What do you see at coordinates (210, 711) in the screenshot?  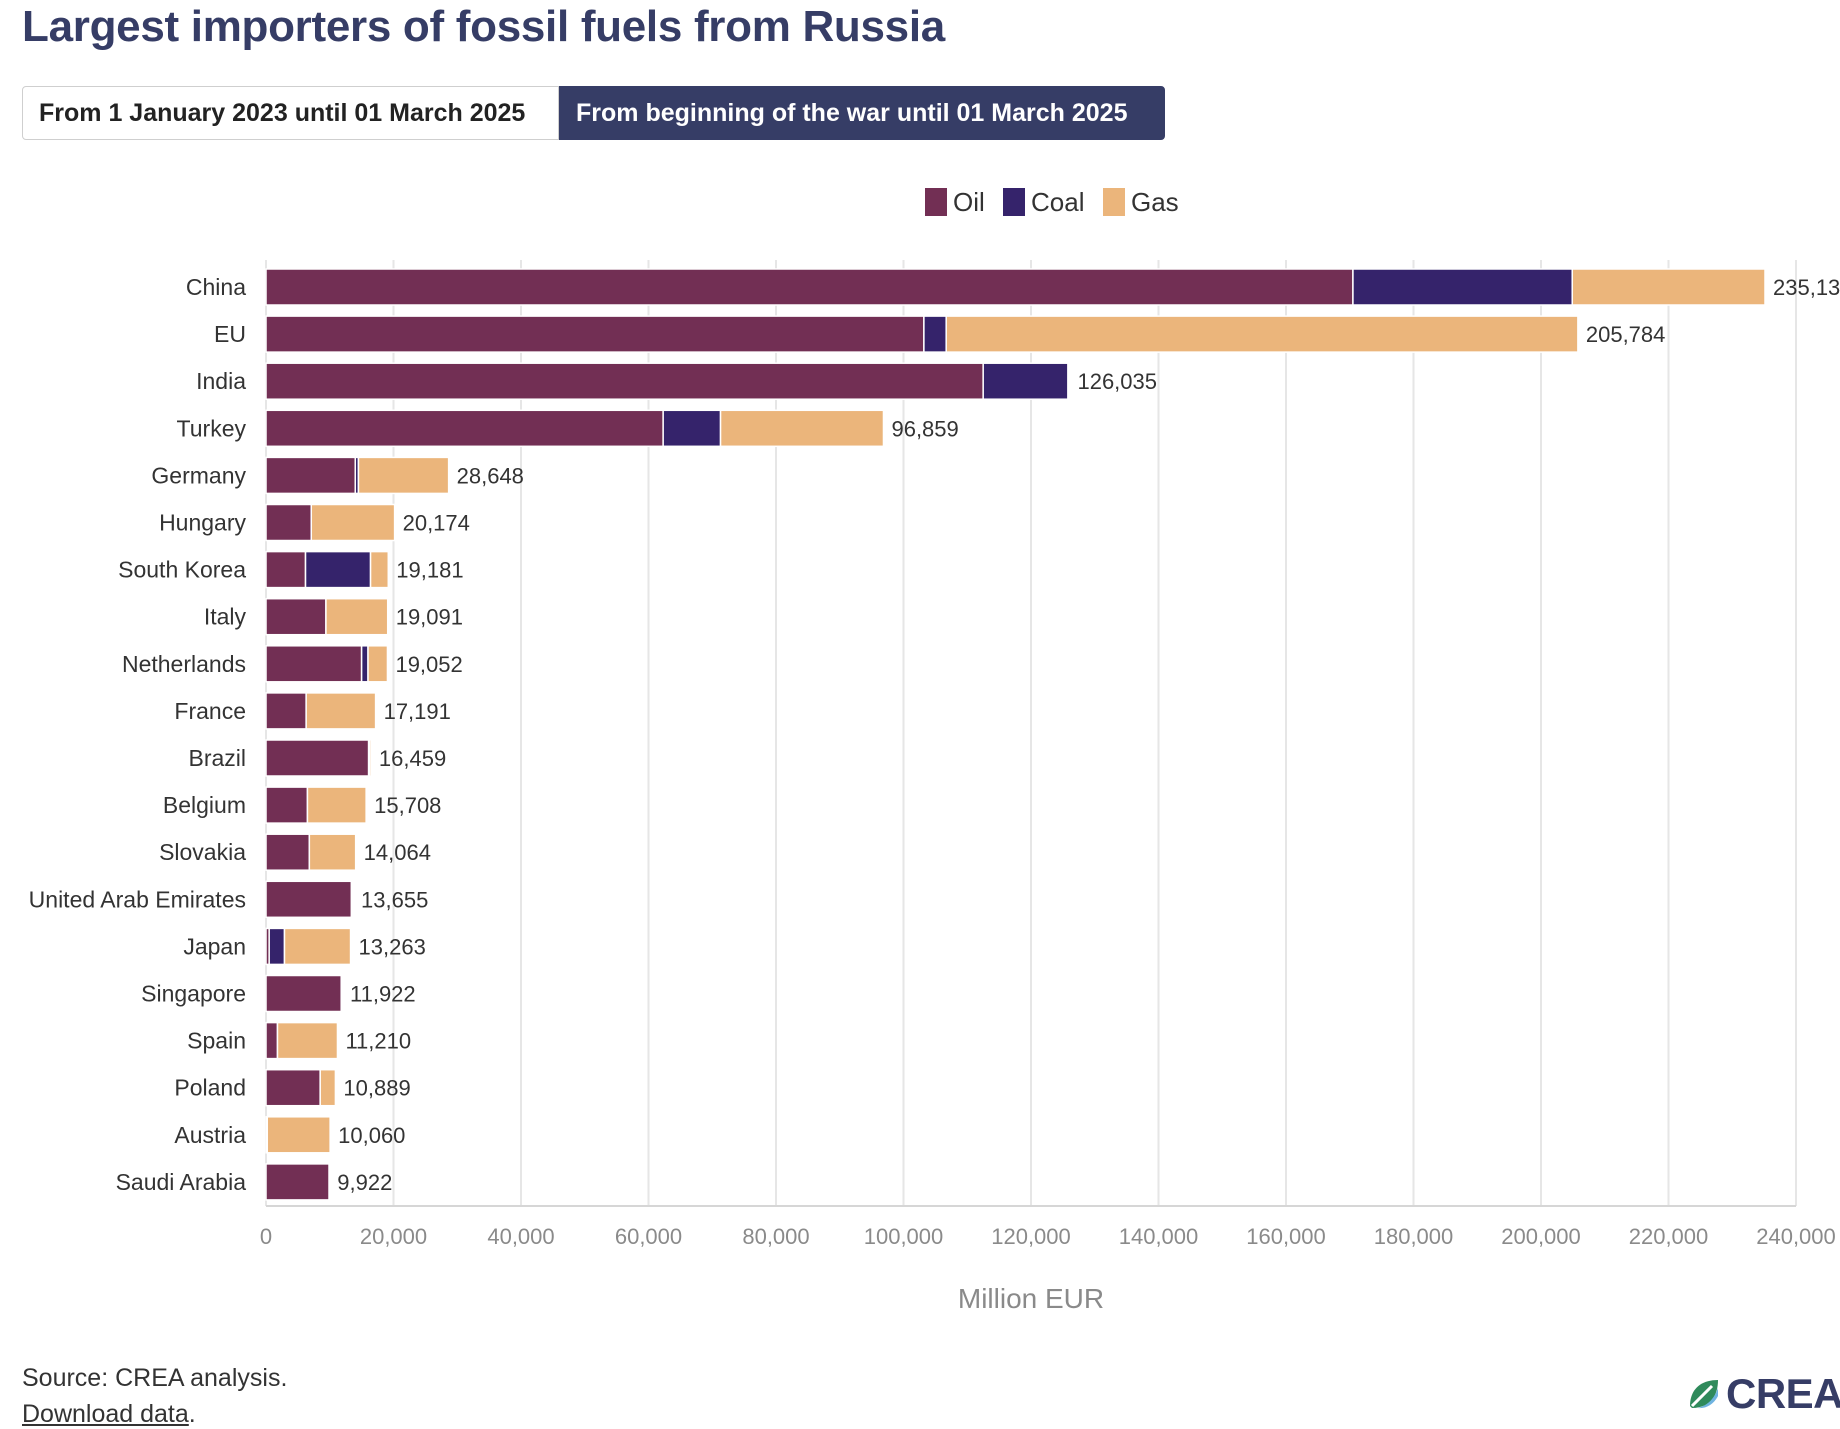 I see `category-label: France` at bounding box center [210, 711].